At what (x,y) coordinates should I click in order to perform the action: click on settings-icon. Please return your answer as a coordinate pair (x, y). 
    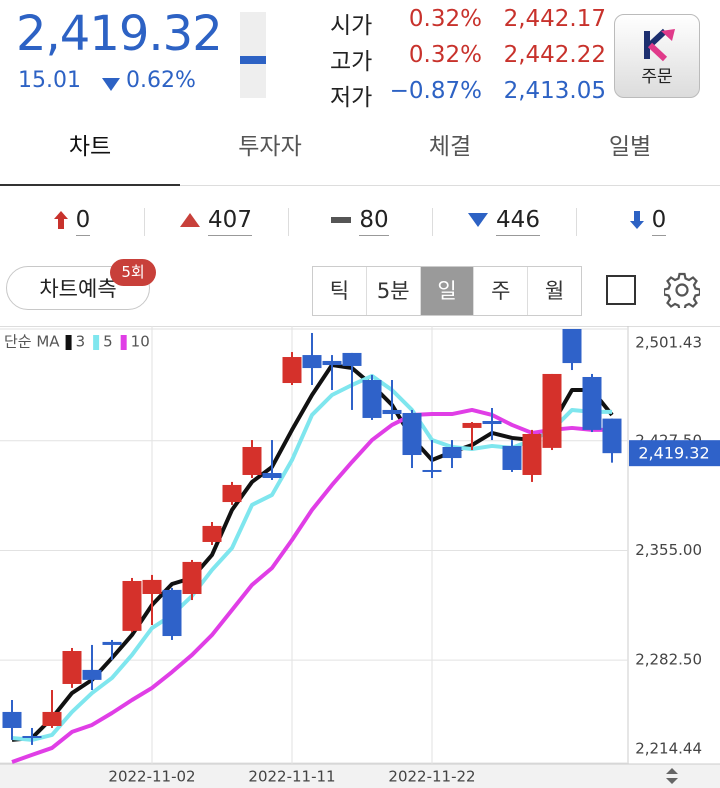
    Looking at the image, I should click on (682, 290).